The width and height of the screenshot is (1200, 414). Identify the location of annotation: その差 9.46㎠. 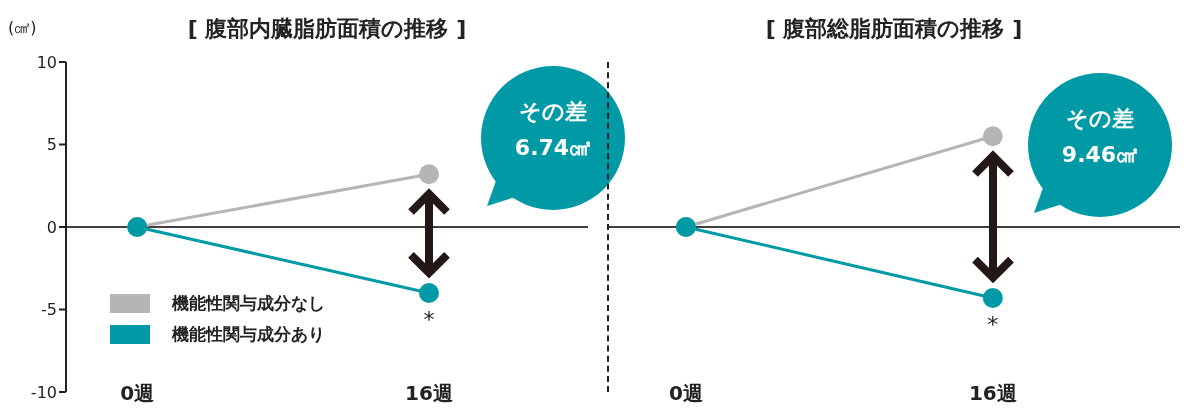
(1100, 136).